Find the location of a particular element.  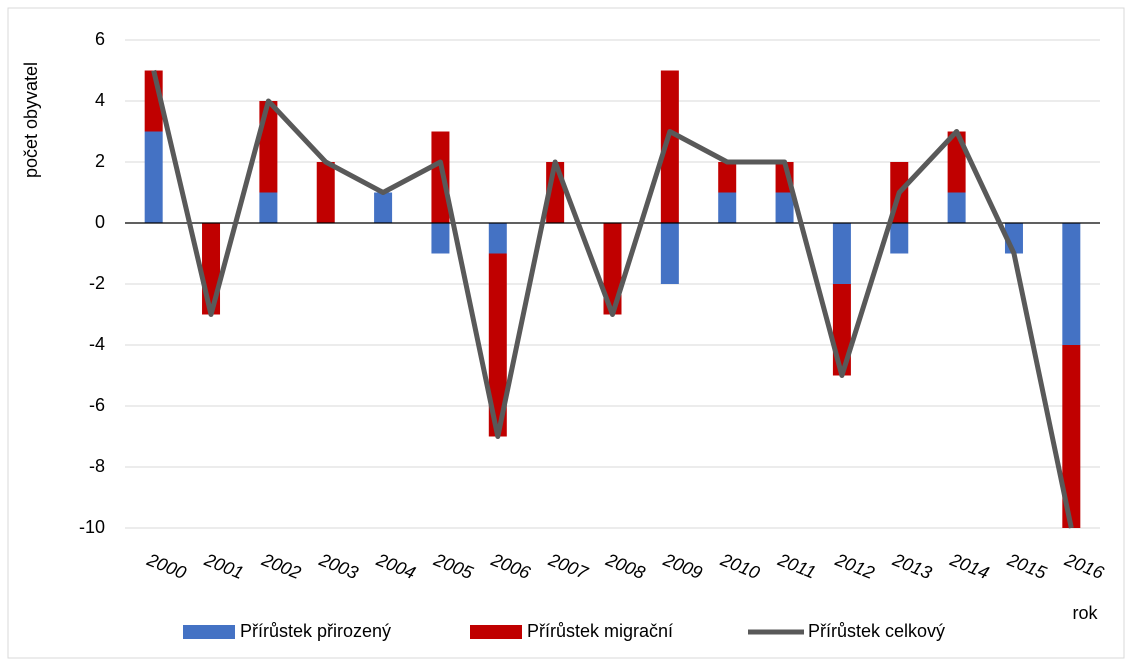

y-tick-label: -10 is located at coordinates (92, 527).